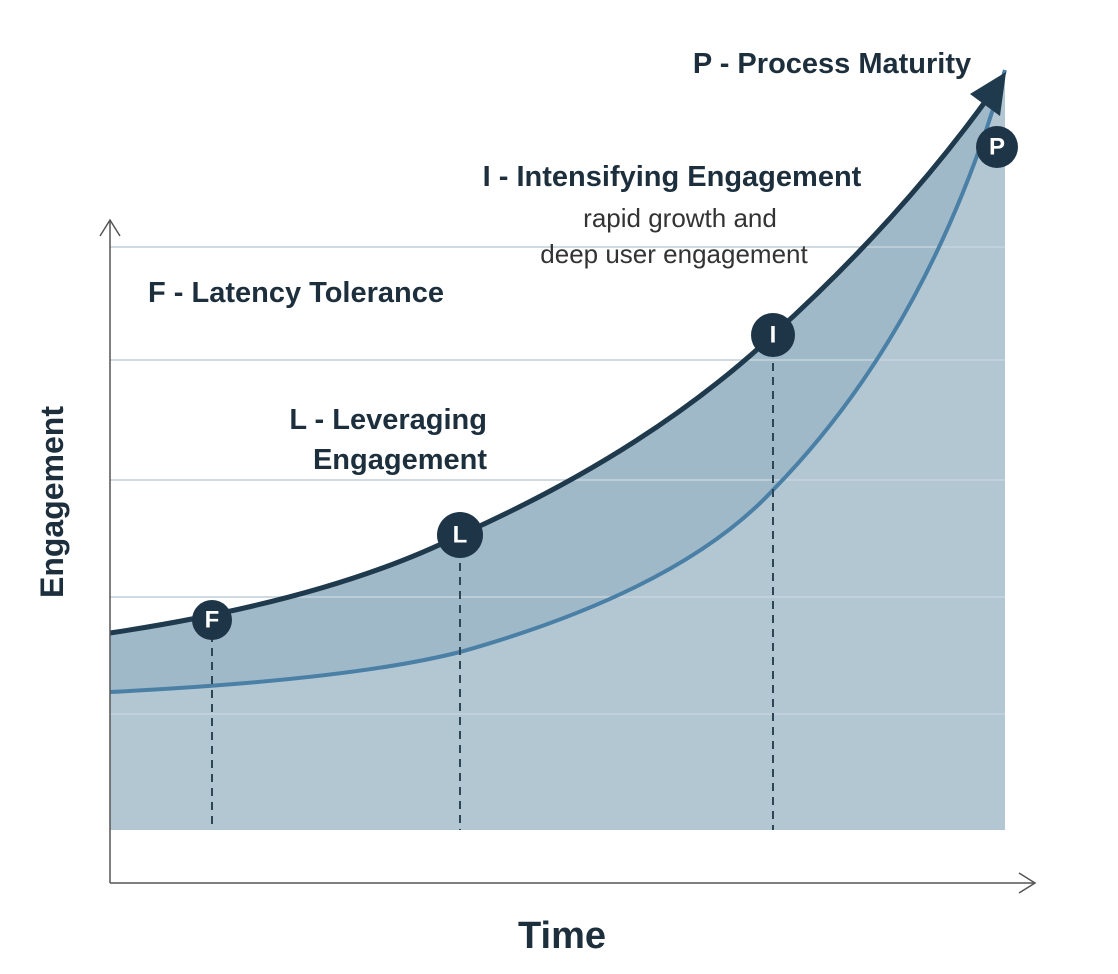 Image resolution: width=1118 pixels, height=974 pixels. Describe the element at coordinates (52, 502) in the screenshot. I see `y-axis-label: Engagement` at that location.